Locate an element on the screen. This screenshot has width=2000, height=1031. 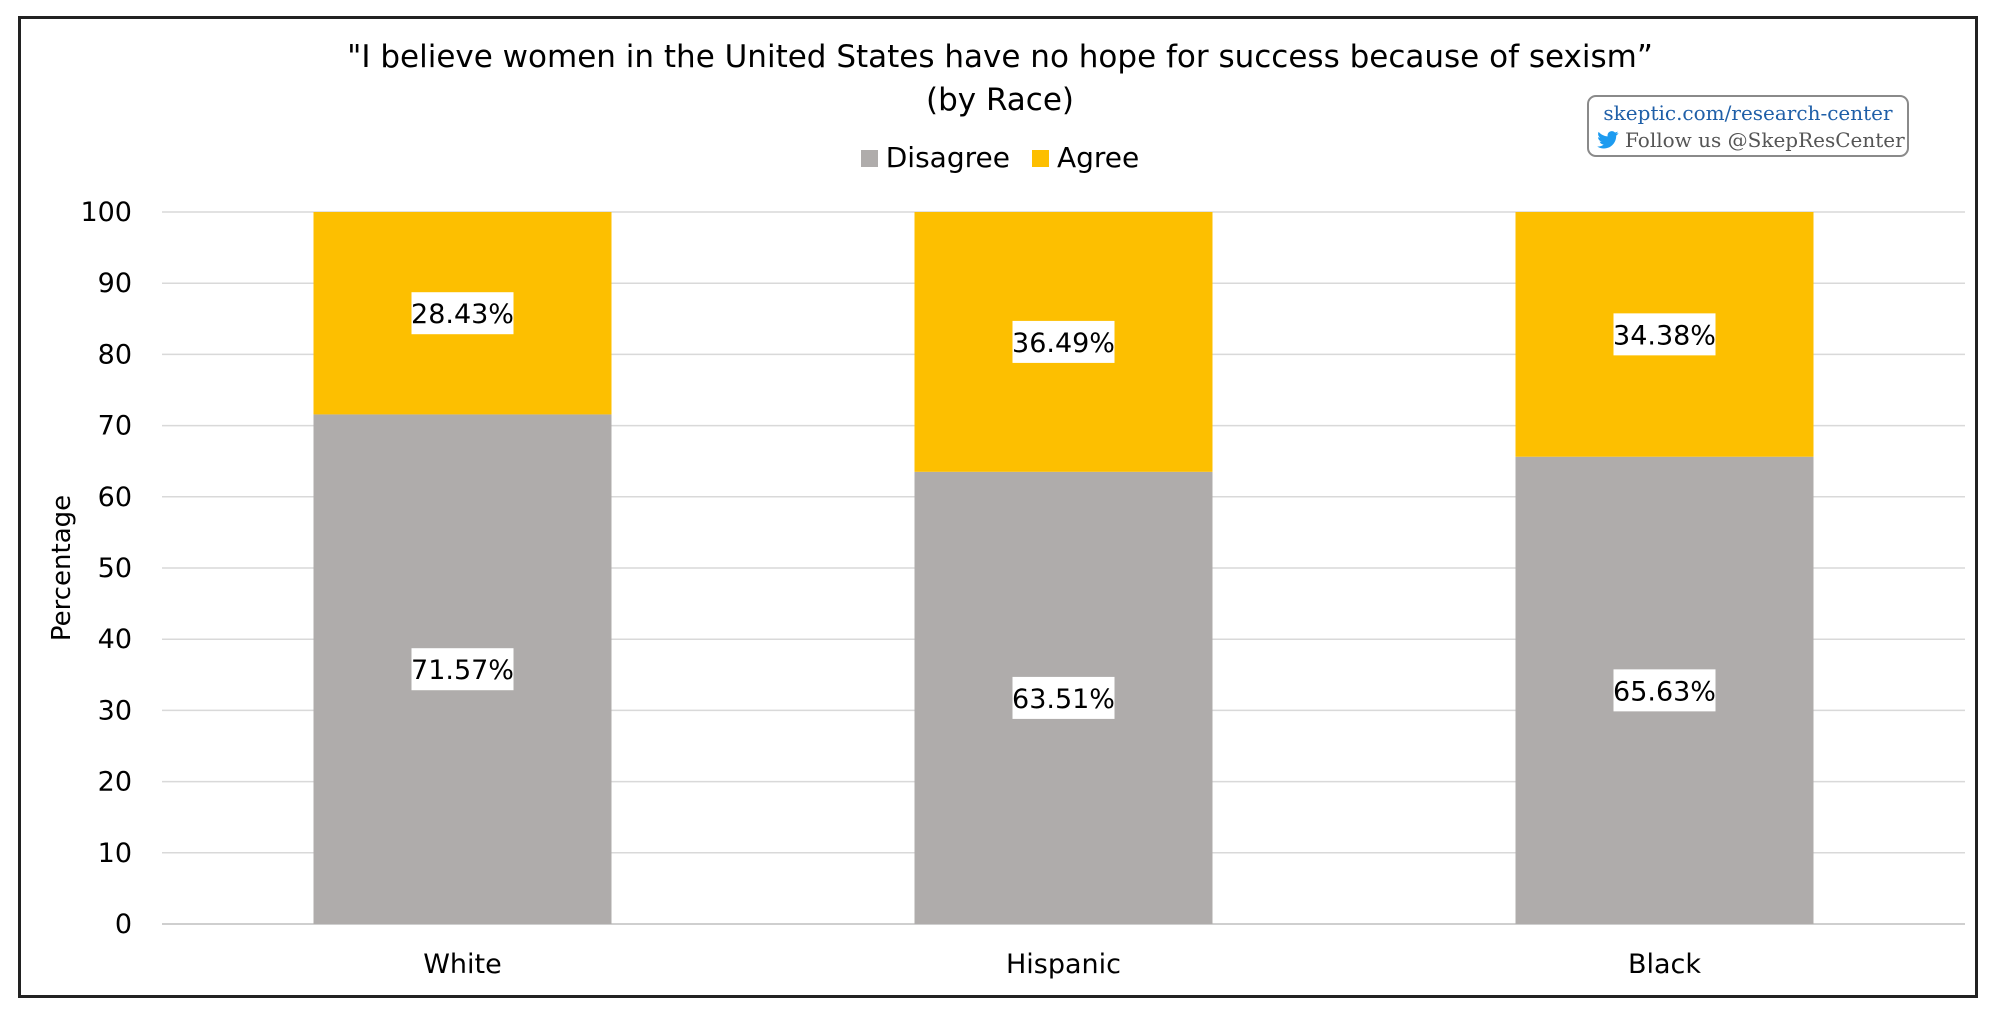
data-label: 71.57% is located at coordinates (462, 670).